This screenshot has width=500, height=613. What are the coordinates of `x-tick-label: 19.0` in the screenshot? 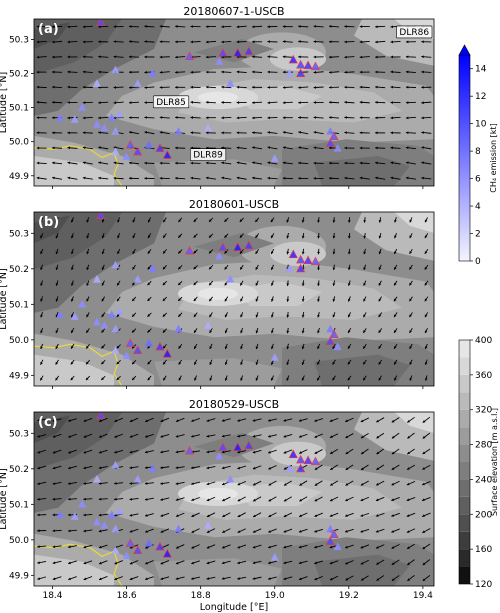 It's located at (275, 596).